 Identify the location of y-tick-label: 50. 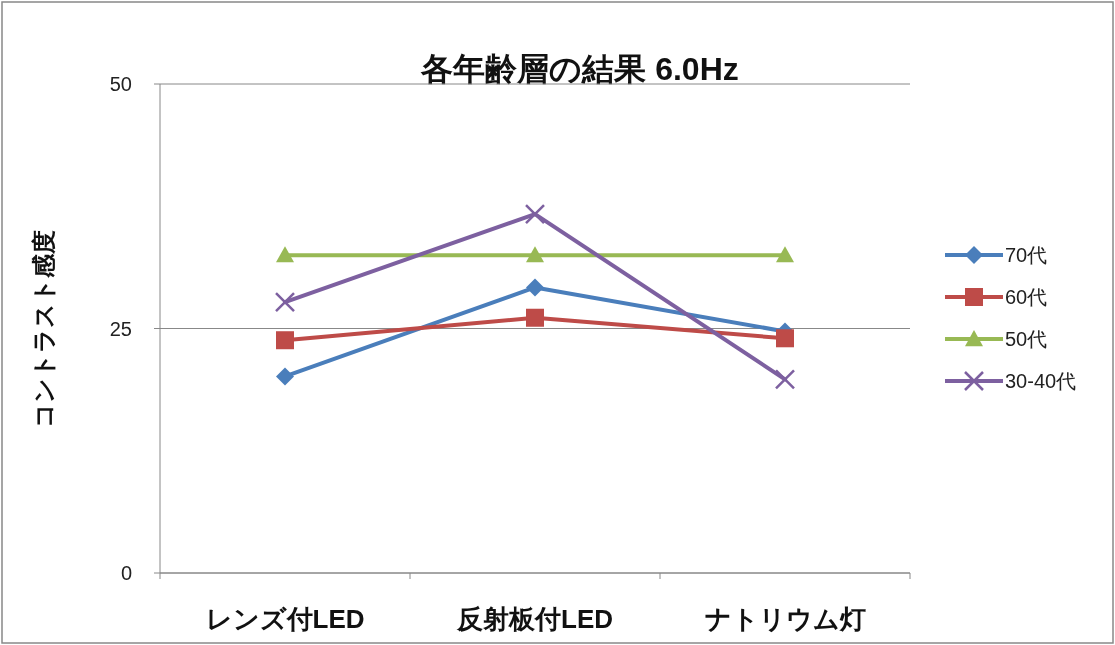
(120, 84).